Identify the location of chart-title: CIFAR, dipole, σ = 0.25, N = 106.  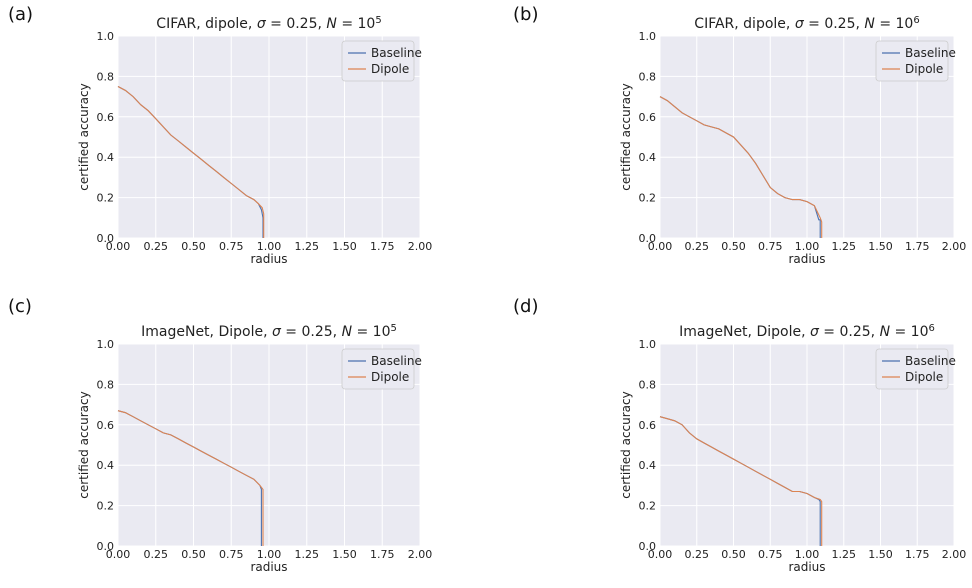
(806, 24).